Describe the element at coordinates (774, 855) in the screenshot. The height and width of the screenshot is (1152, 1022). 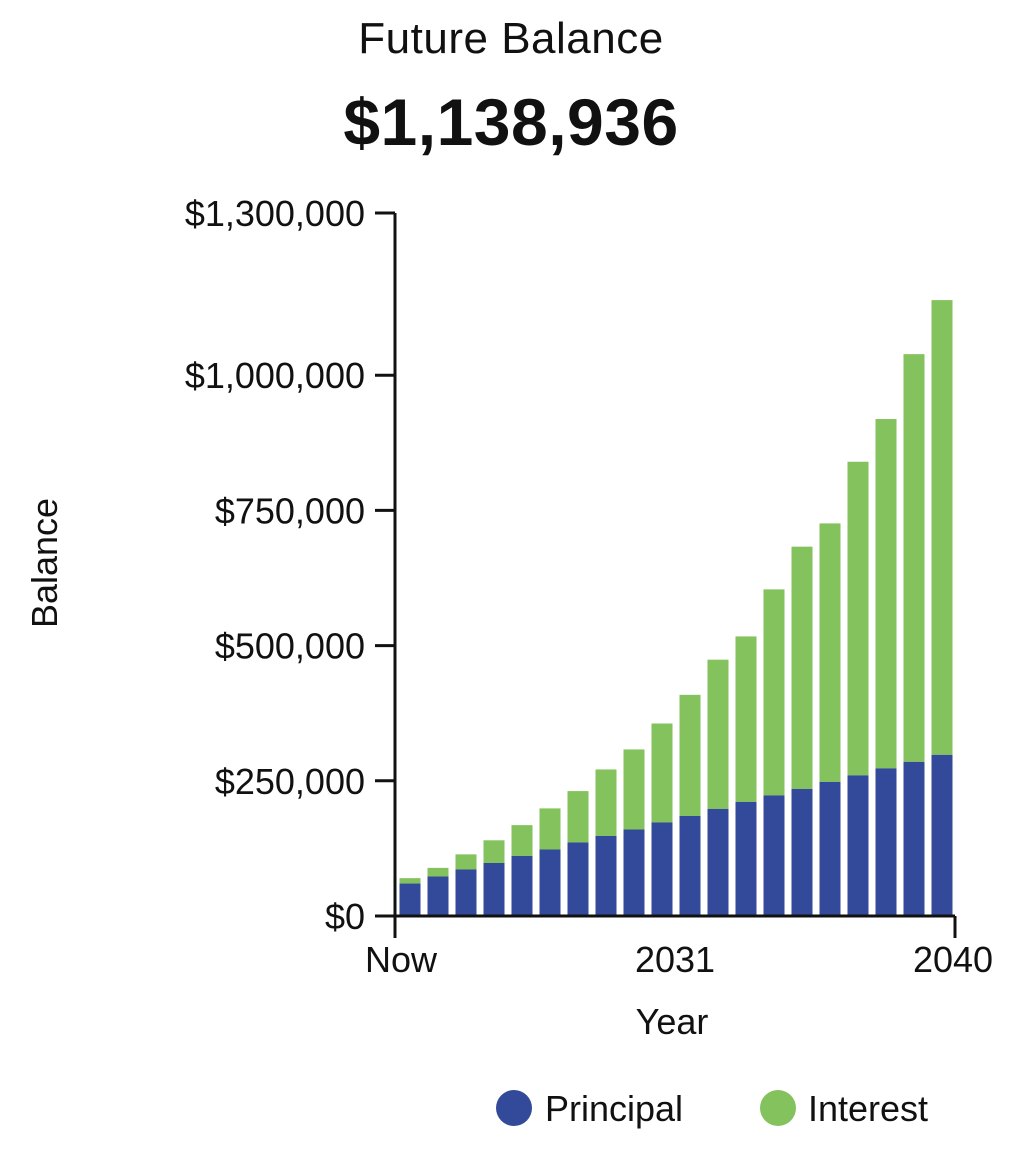
I see `bar-principal-2034` at that location.